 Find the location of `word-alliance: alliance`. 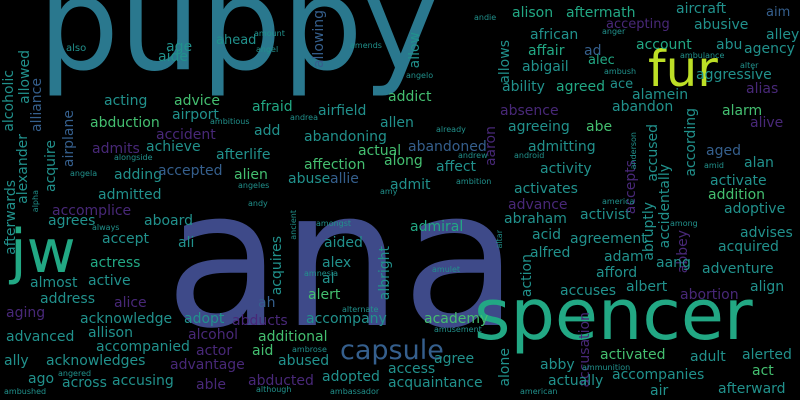

word-alliance: alliance is located at coordinates (37, 105).